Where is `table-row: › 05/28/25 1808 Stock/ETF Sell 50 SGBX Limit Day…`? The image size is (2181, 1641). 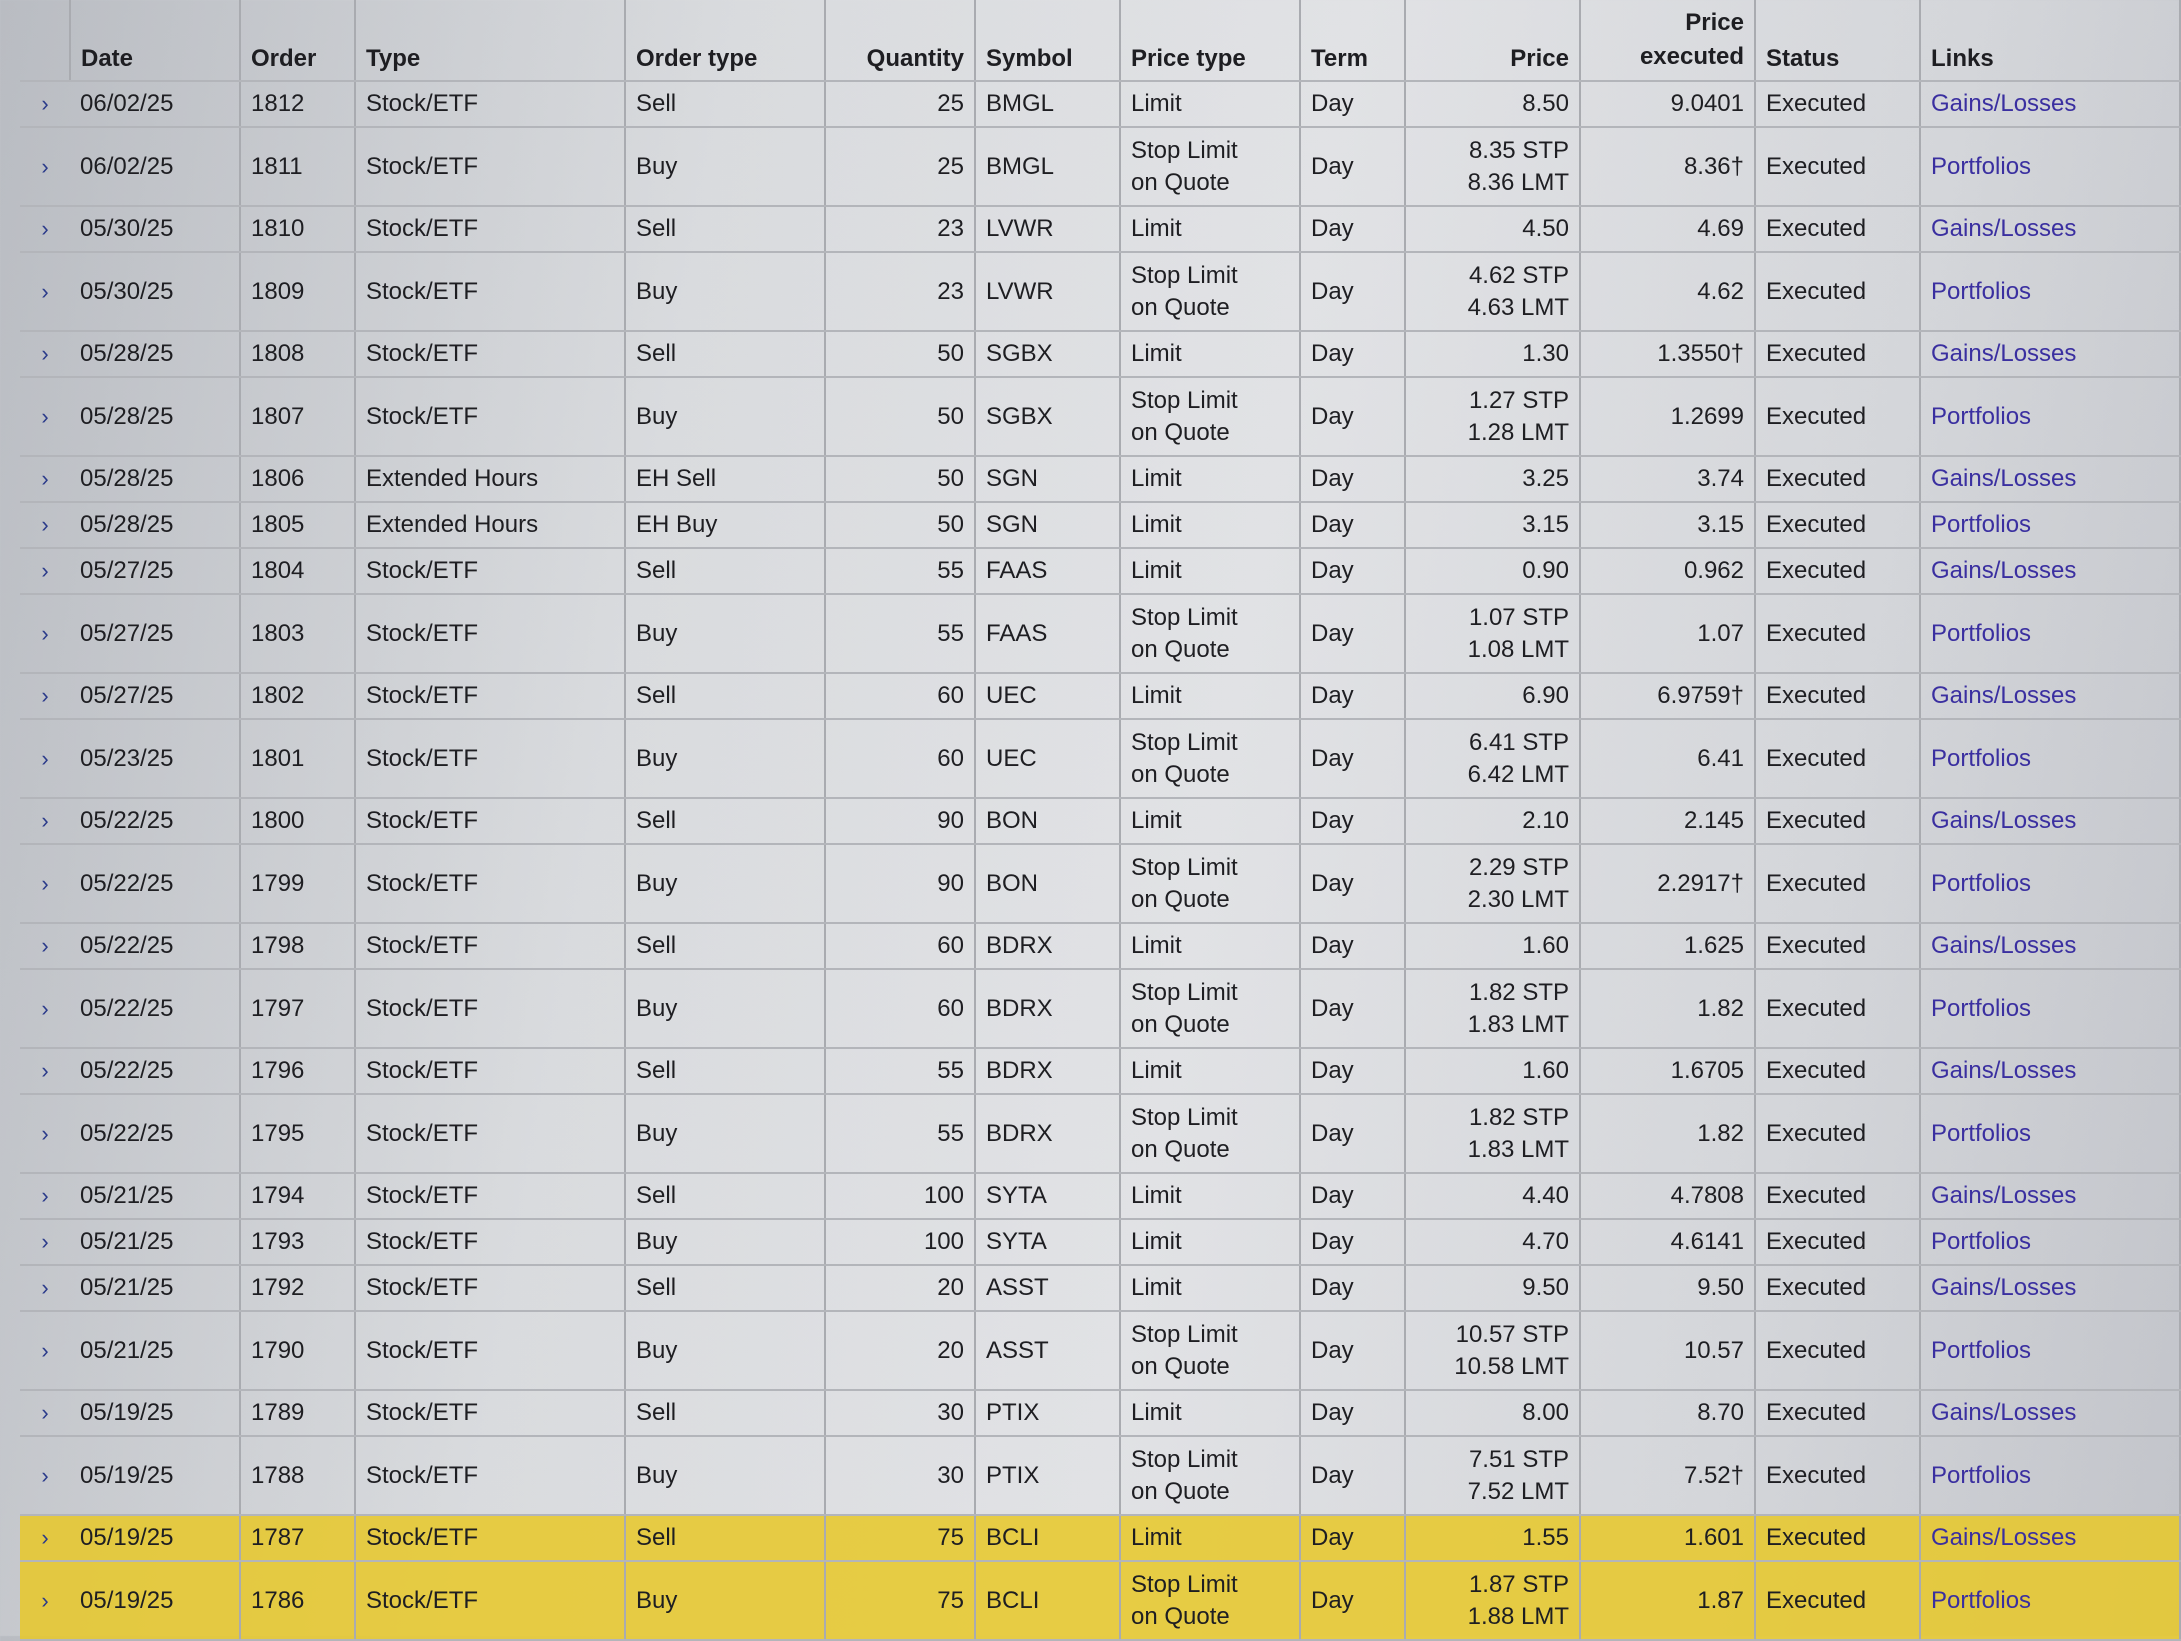
table-row: › 05/28/25 1808 Stock/ETF Sell 50 SGBX Limit Day… is located at coordinates (1100, 354).